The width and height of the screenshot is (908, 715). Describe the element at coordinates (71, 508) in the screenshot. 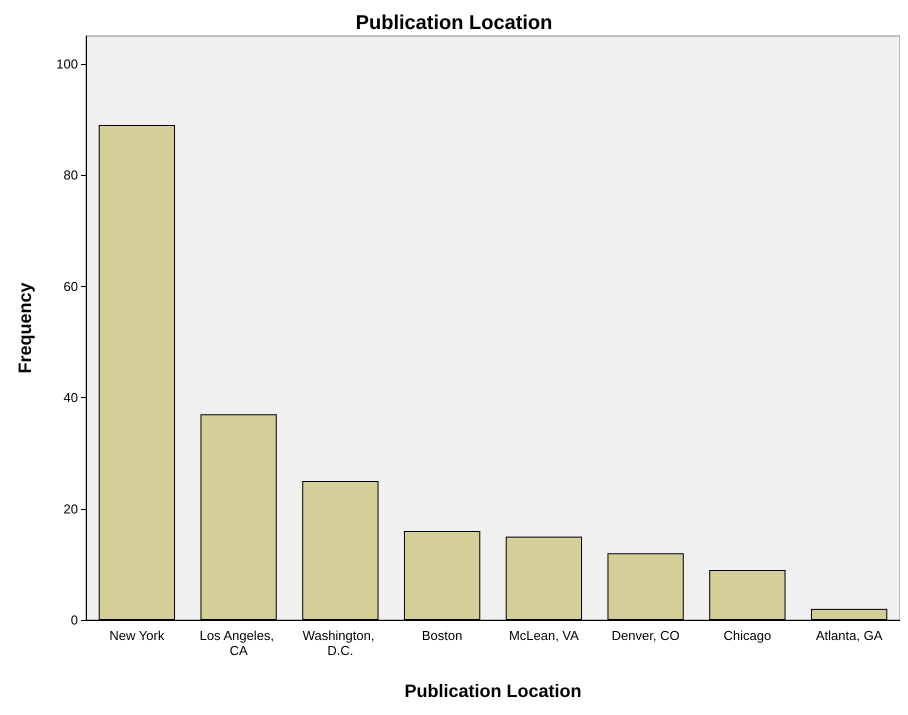

I see `y-tick-label: 20` at that location.